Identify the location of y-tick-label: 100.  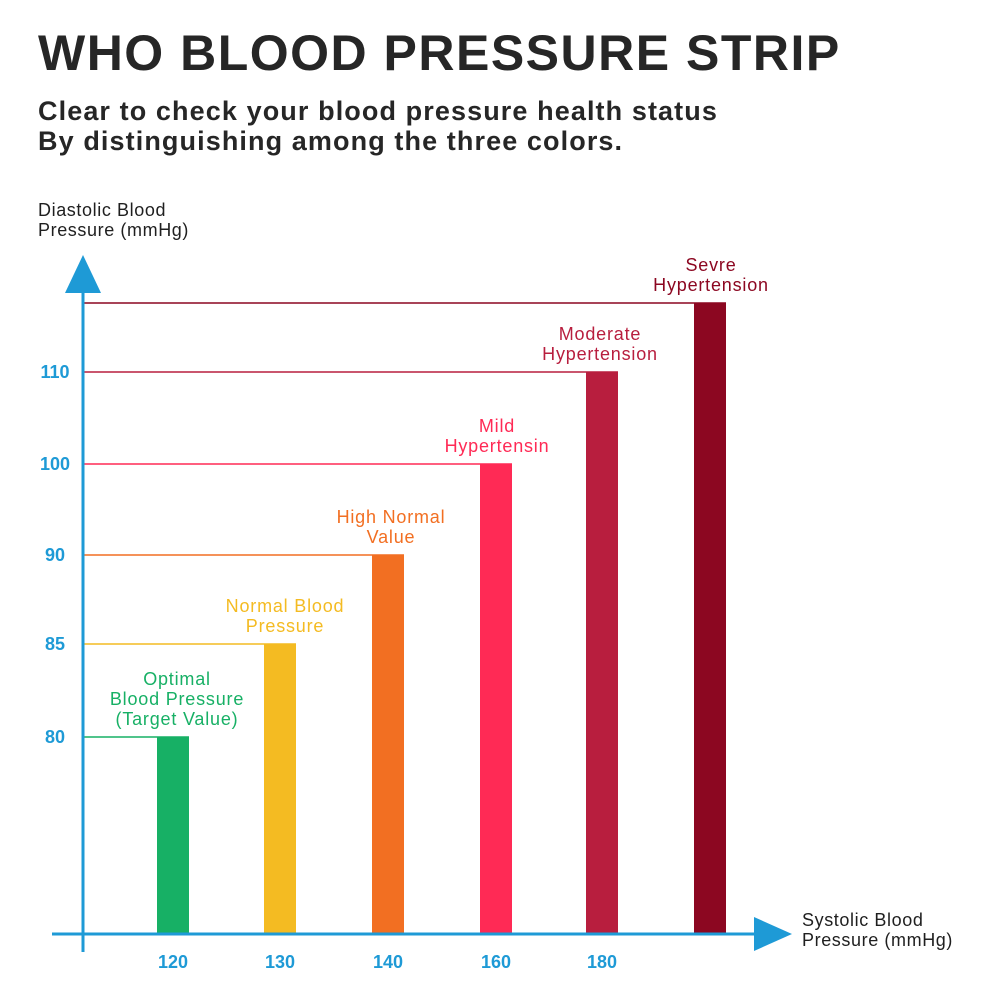
(55, 464).